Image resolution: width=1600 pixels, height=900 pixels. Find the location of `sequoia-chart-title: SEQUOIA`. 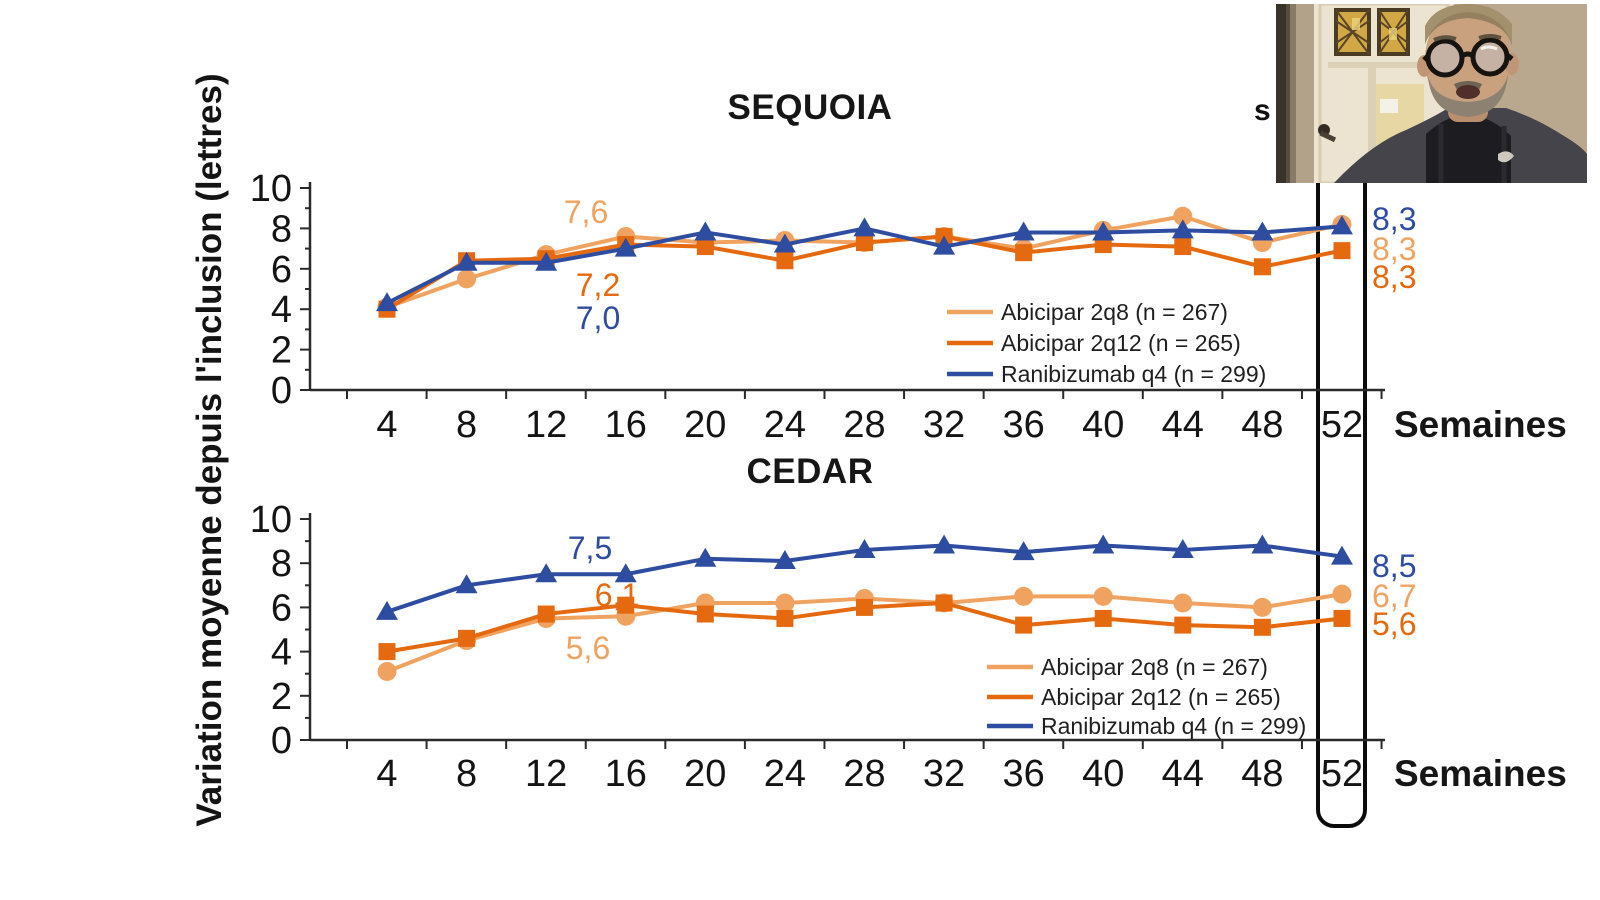

sequoia-chart-title: SEQUOIA is located at coordinates (810, 107).